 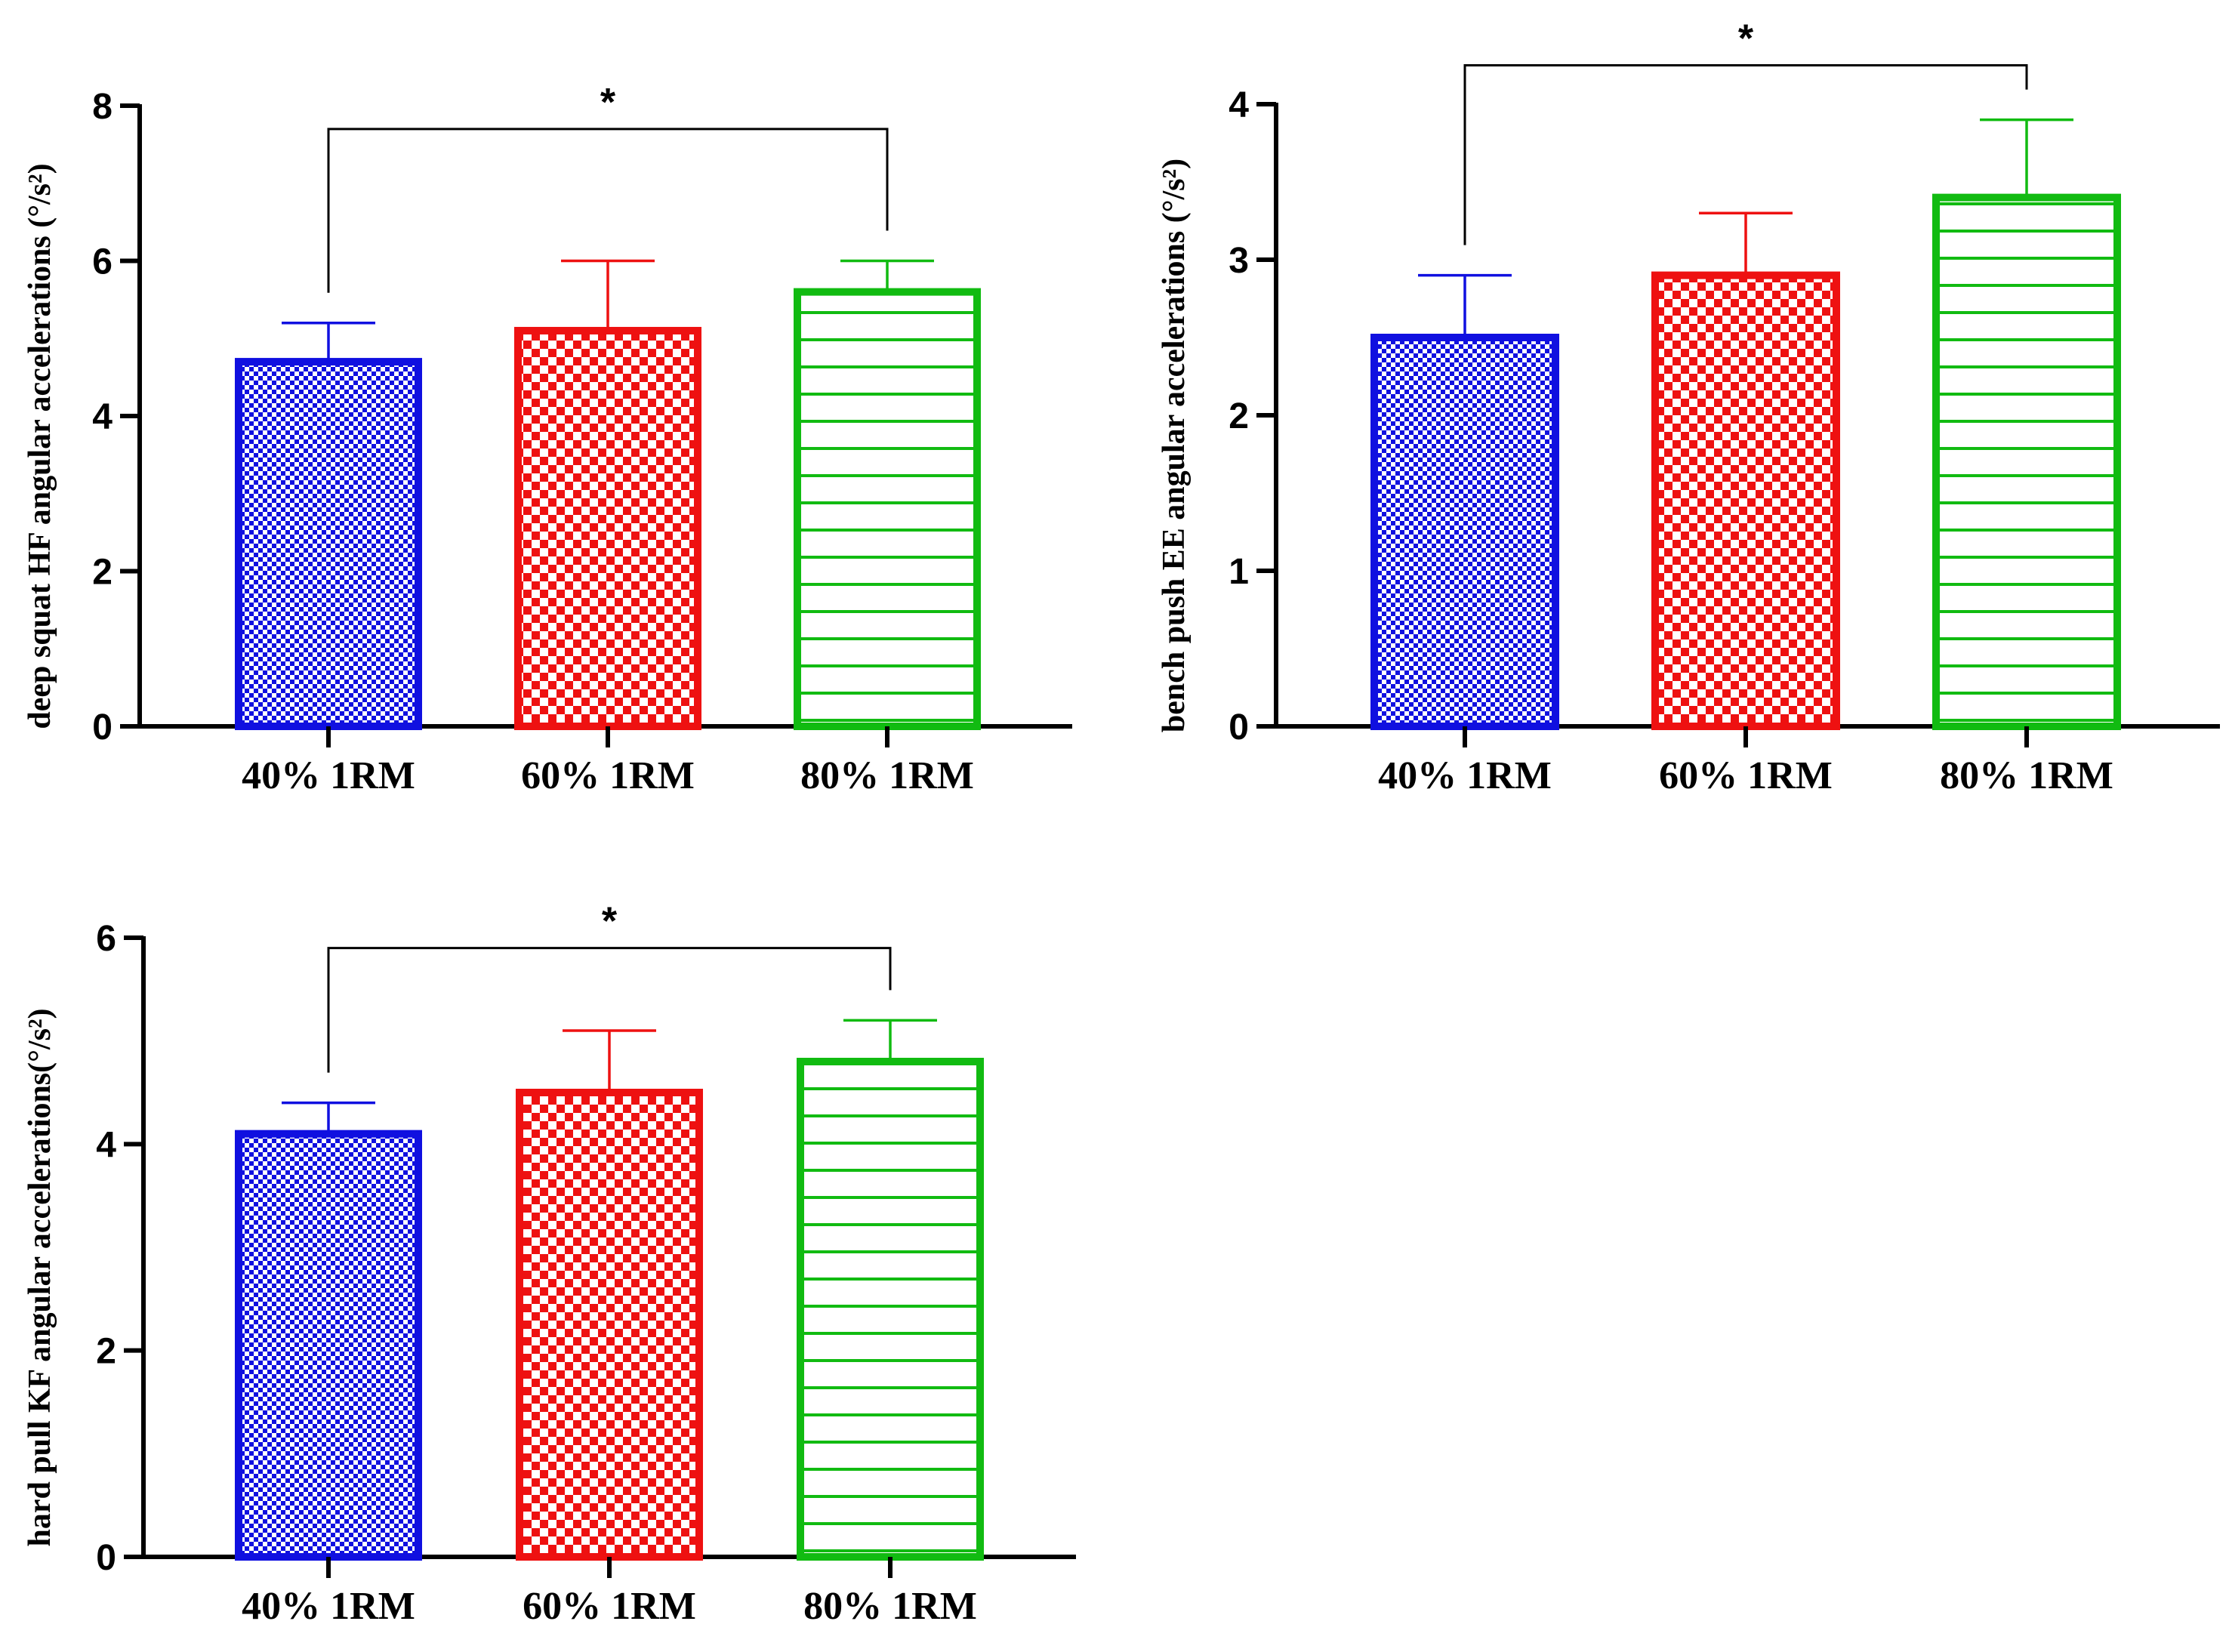 I want to click on y-axis-title: hard pull KF angular accelerations(°/s²), so click(x=40, y=1277).